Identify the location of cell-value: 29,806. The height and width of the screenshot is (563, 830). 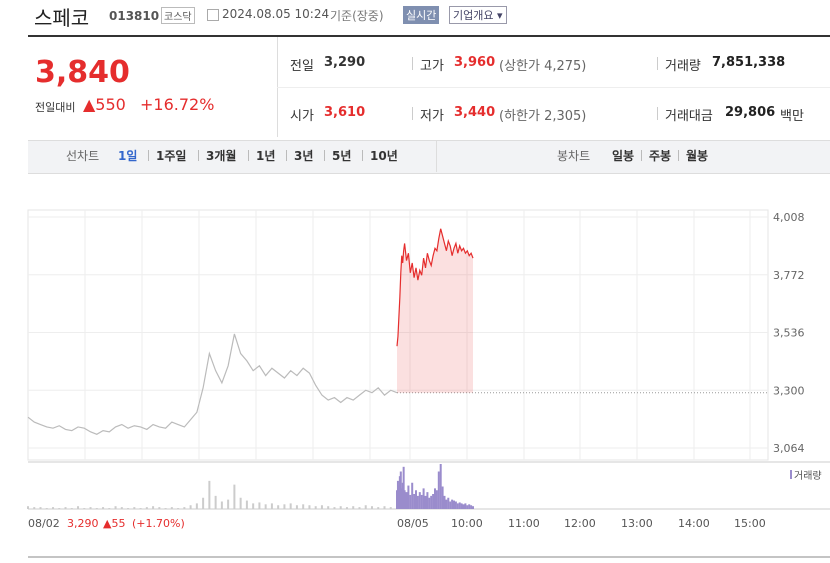
(750, 112).